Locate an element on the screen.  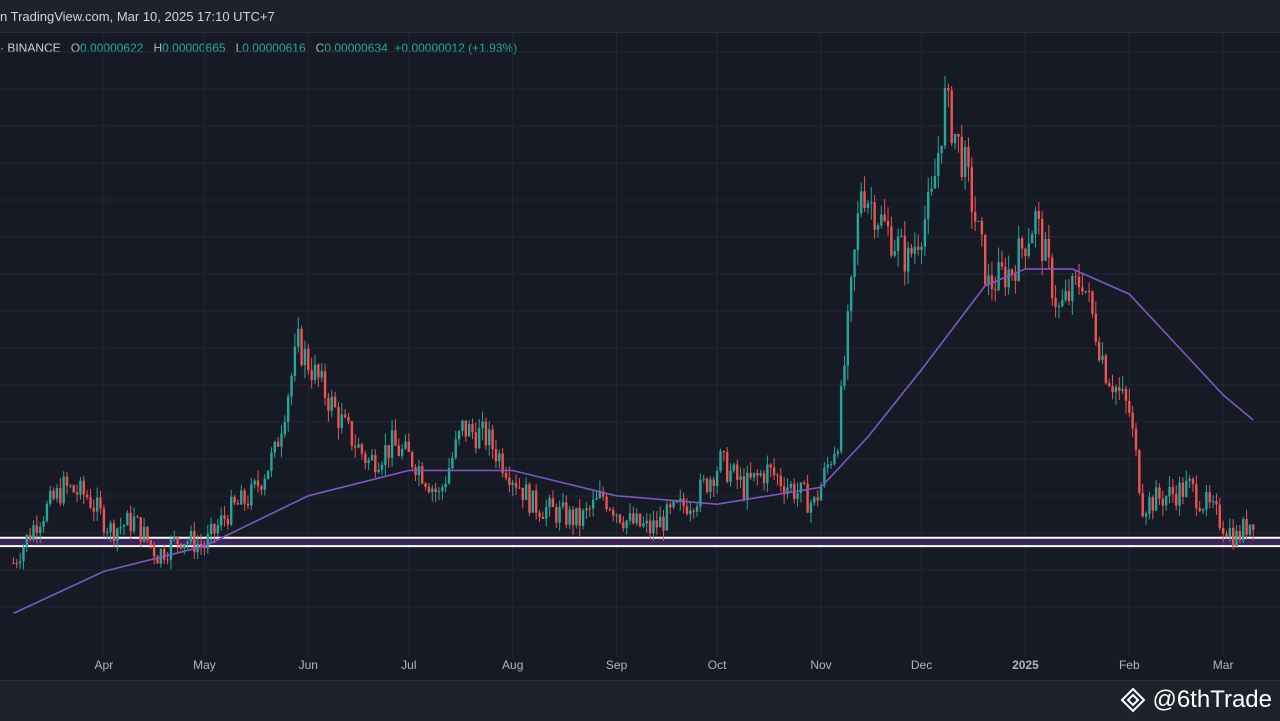
x-axis-tick-label: May is located at coordinates (204, 665).